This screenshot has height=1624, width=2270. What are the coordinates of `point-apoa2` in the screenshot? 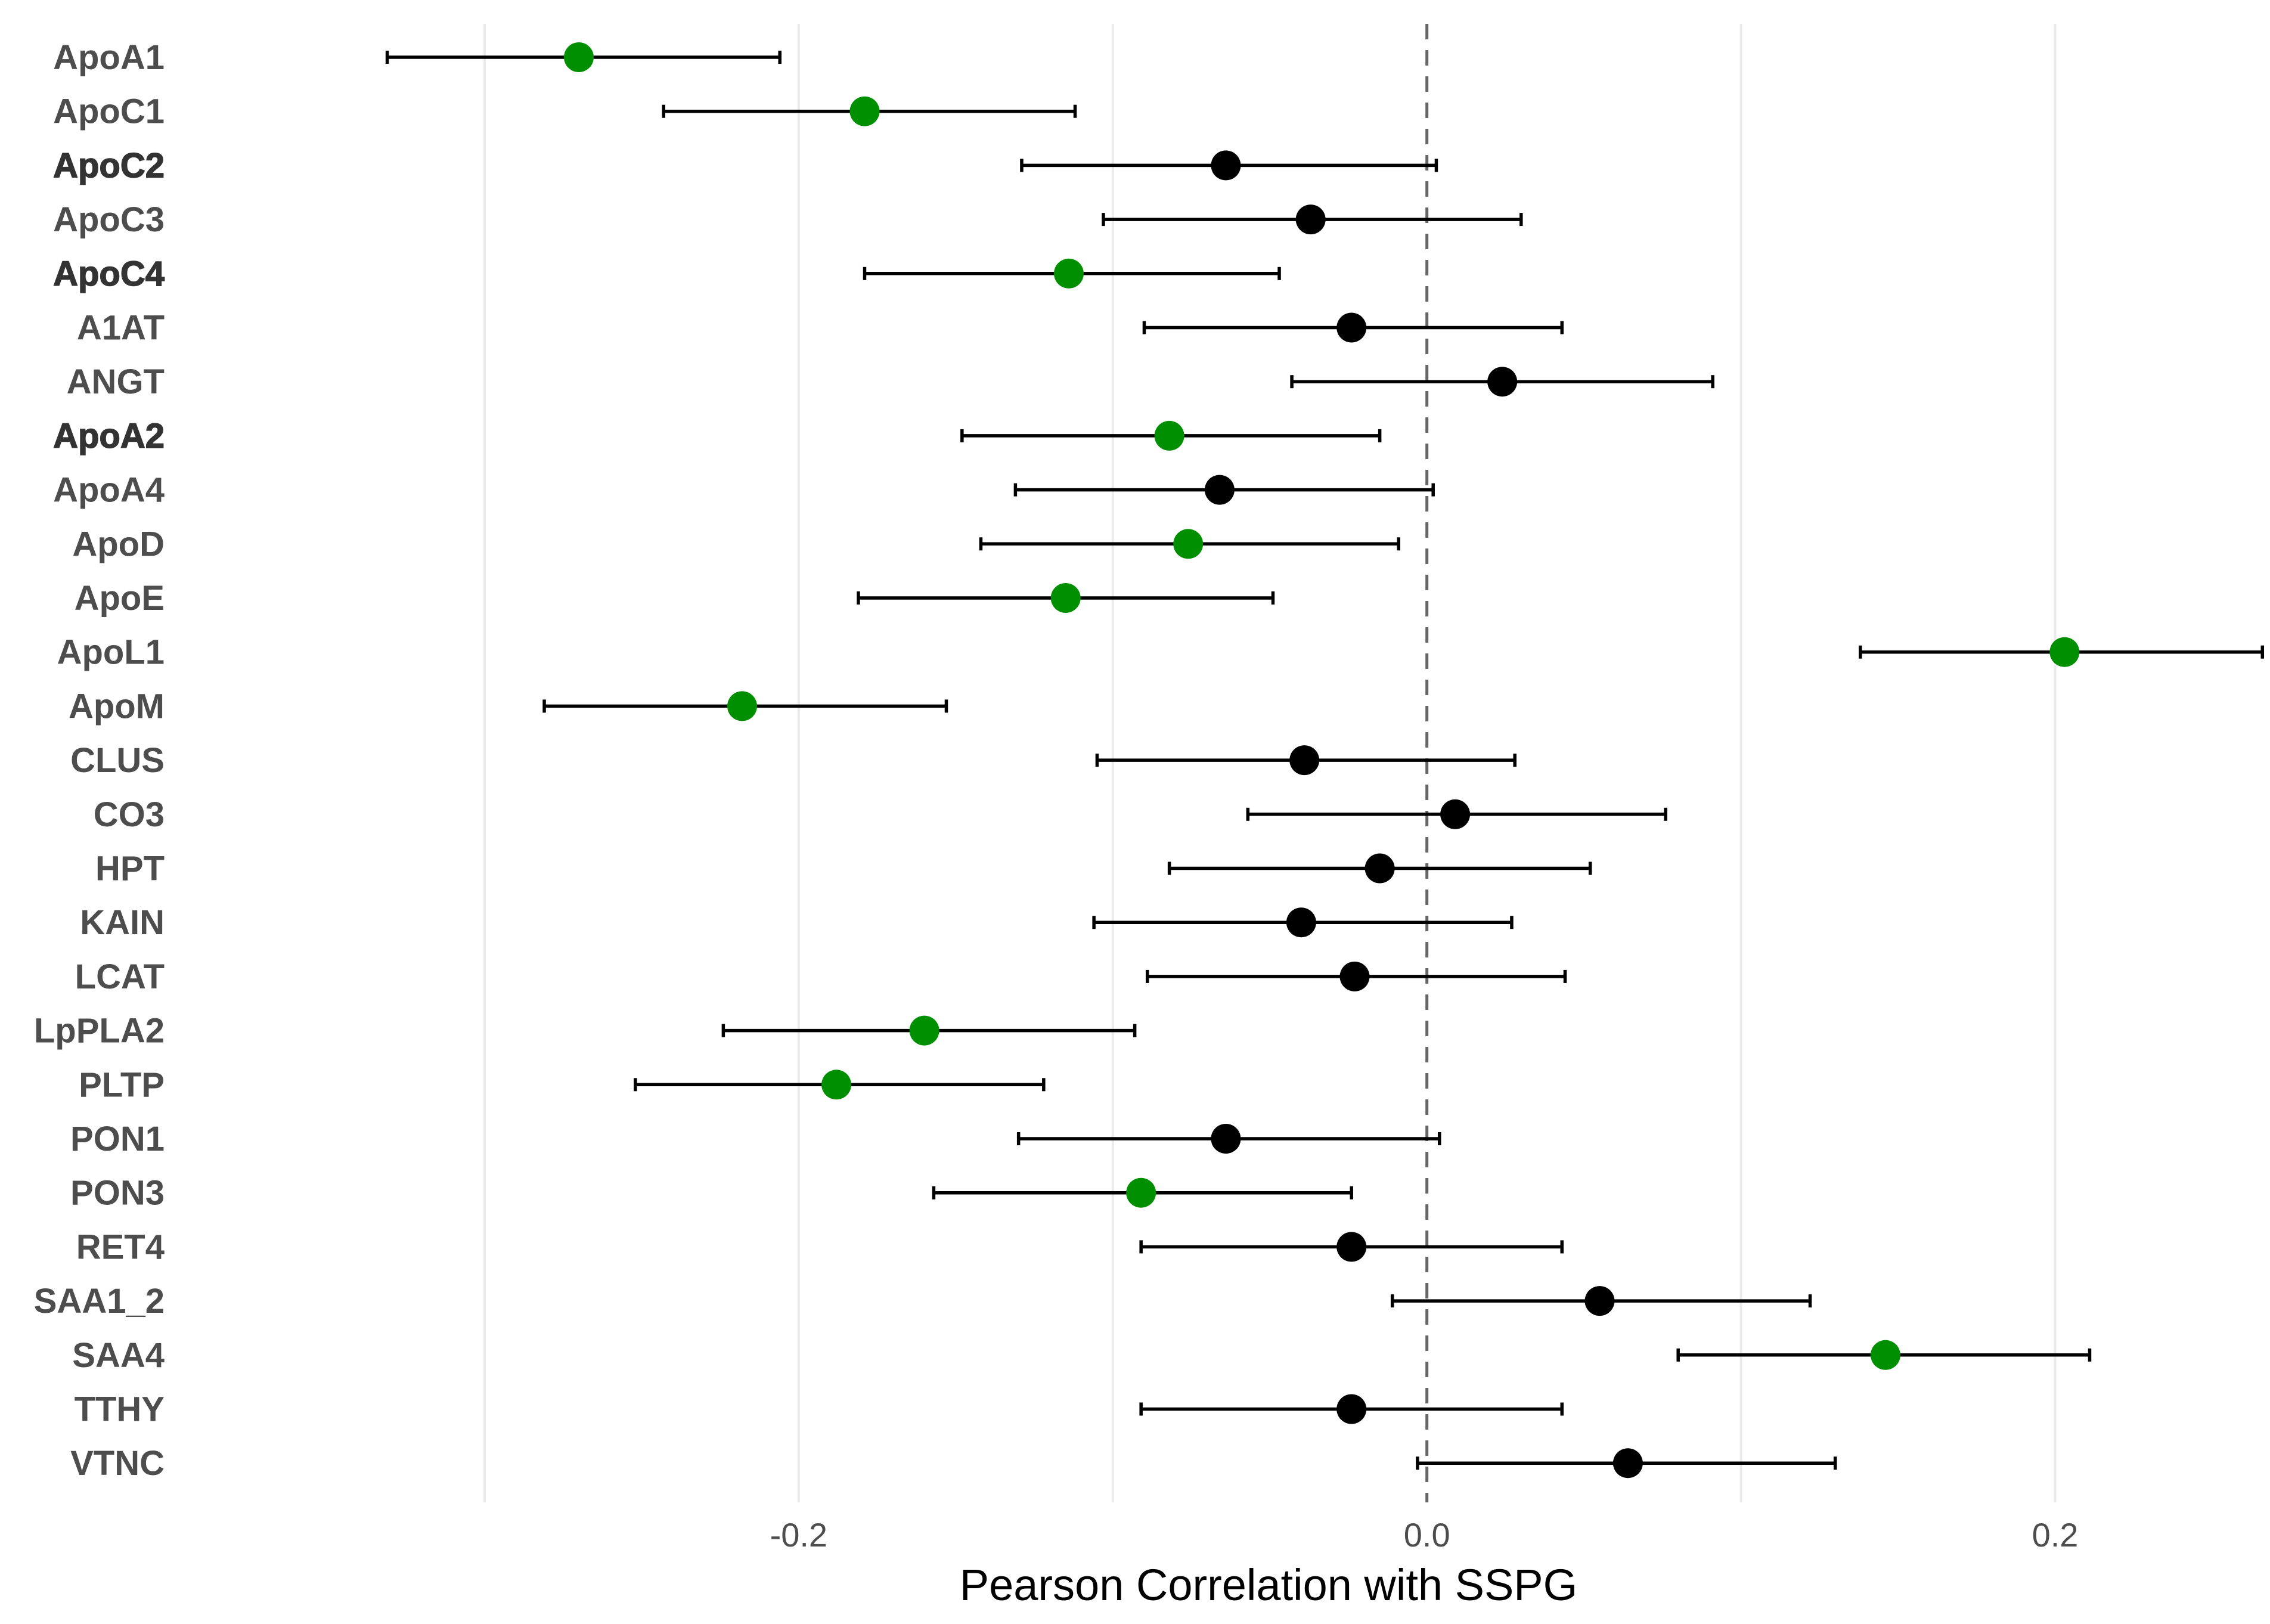 It's located at (1169, 435).